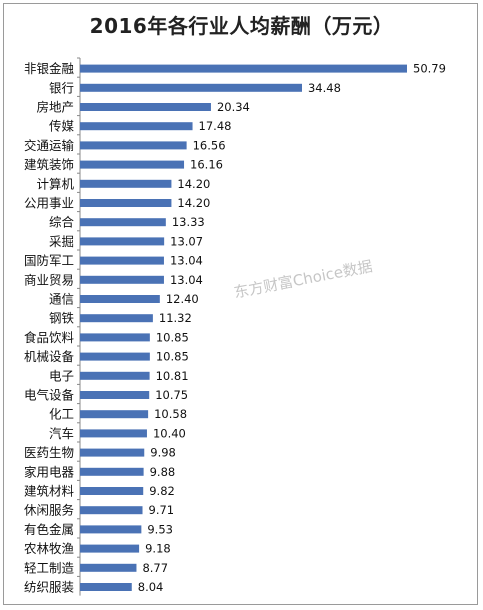 The width and height of the screenshot is (483, 610). Describe the element at coordinates (49, 68) in the screenshot. I see `category-label: 非银金融` at that location.